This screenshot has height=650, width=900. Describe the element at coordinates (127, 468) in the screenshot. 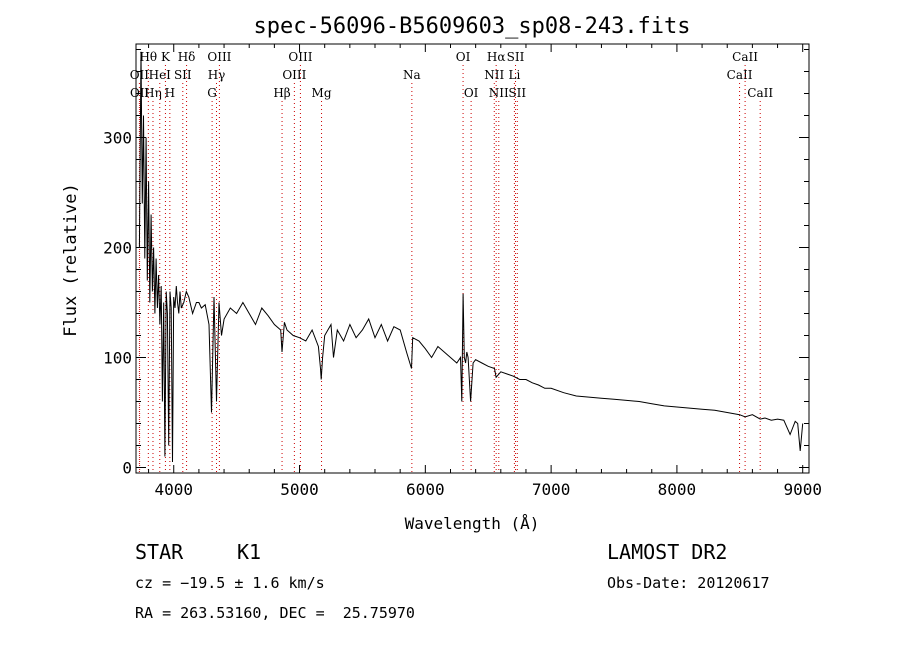

I see `y-tick-label: 0` at that location.